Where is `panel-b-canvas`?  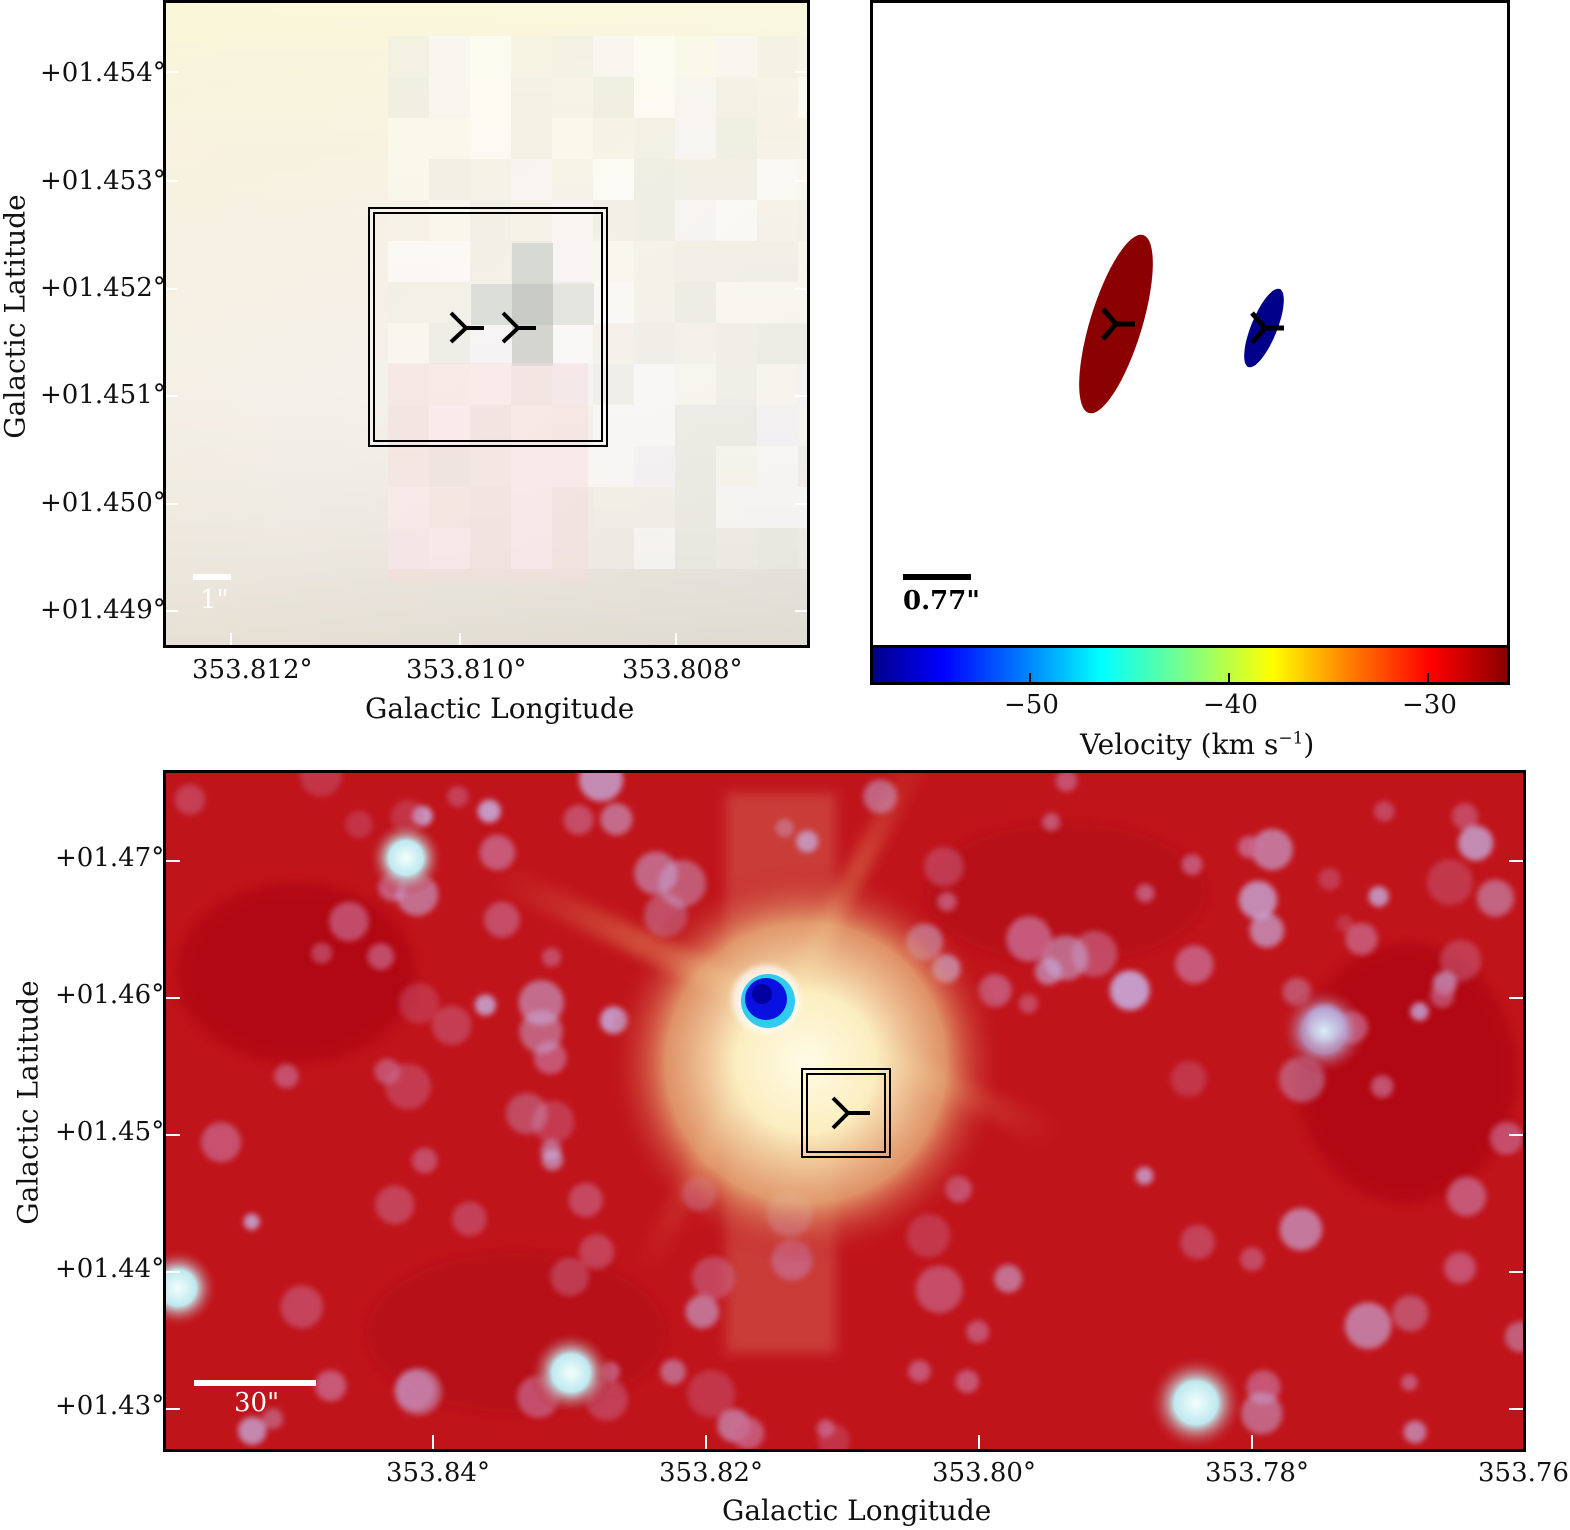
panel-b-canvas is located at coordinates (1093, 407).